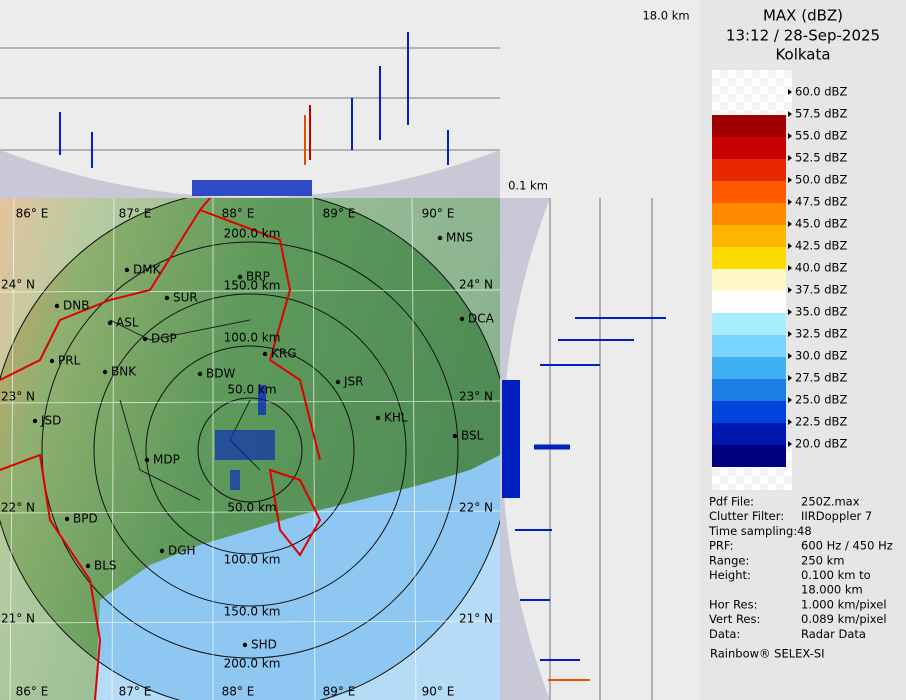  I want to click on legend-label: 45.0 dBZ, so click(821, 224).